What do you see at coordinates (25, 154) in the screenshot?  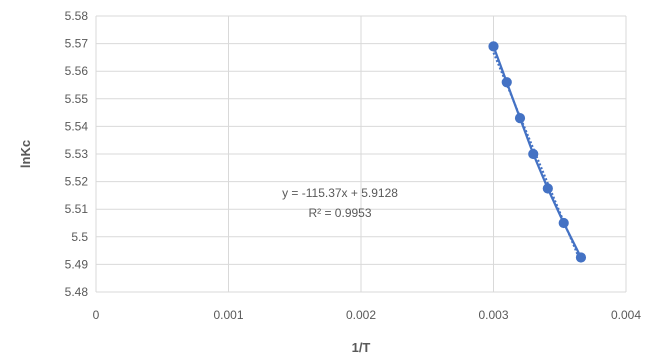 I see `y-axis-title: lnKc` at bounding box center [25, 154].